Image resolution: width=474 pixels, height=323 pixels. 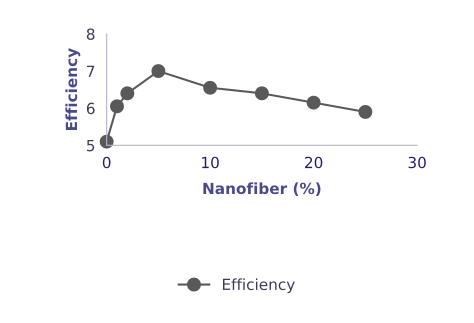 What do you see at coordinates (261, 189) in the screenshot?
I see `x-axis-title: Nanofiber (%)` at bounding box center [261, 189].